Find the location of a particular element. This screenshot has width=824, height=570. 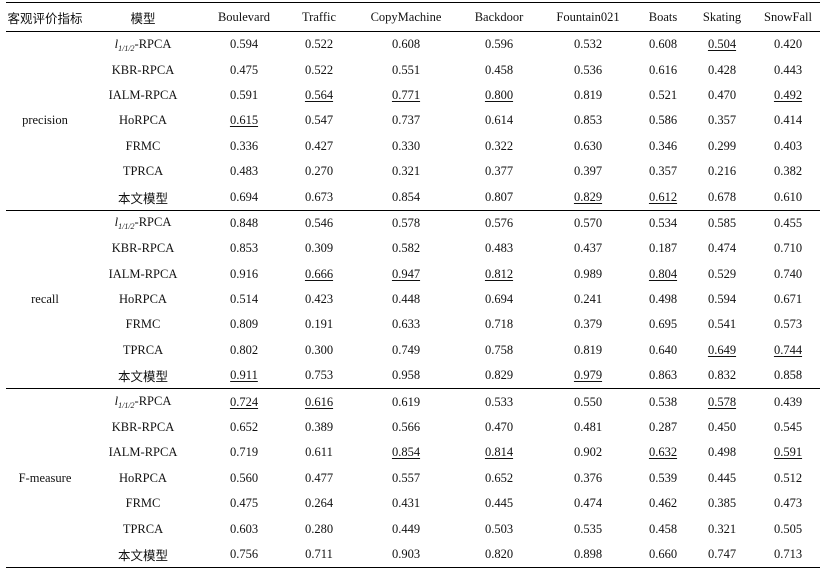

value-cell: 0.660 is located at coordinates (663, 554).